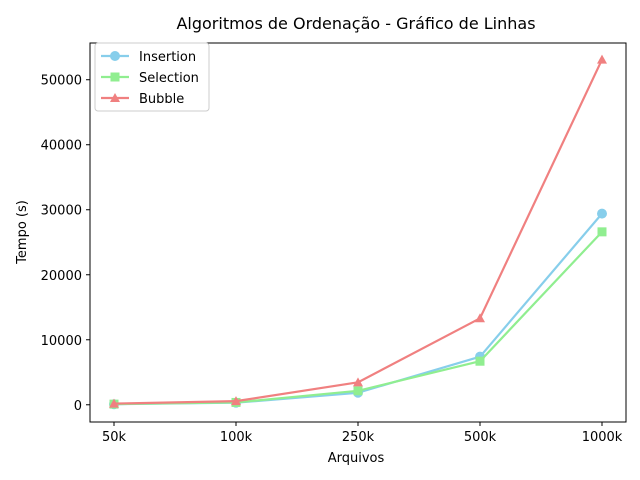 Image resolution: width=640 pixels, height=480 pixels. I want to click on x-tick-label: 100k, so click(236, 437).